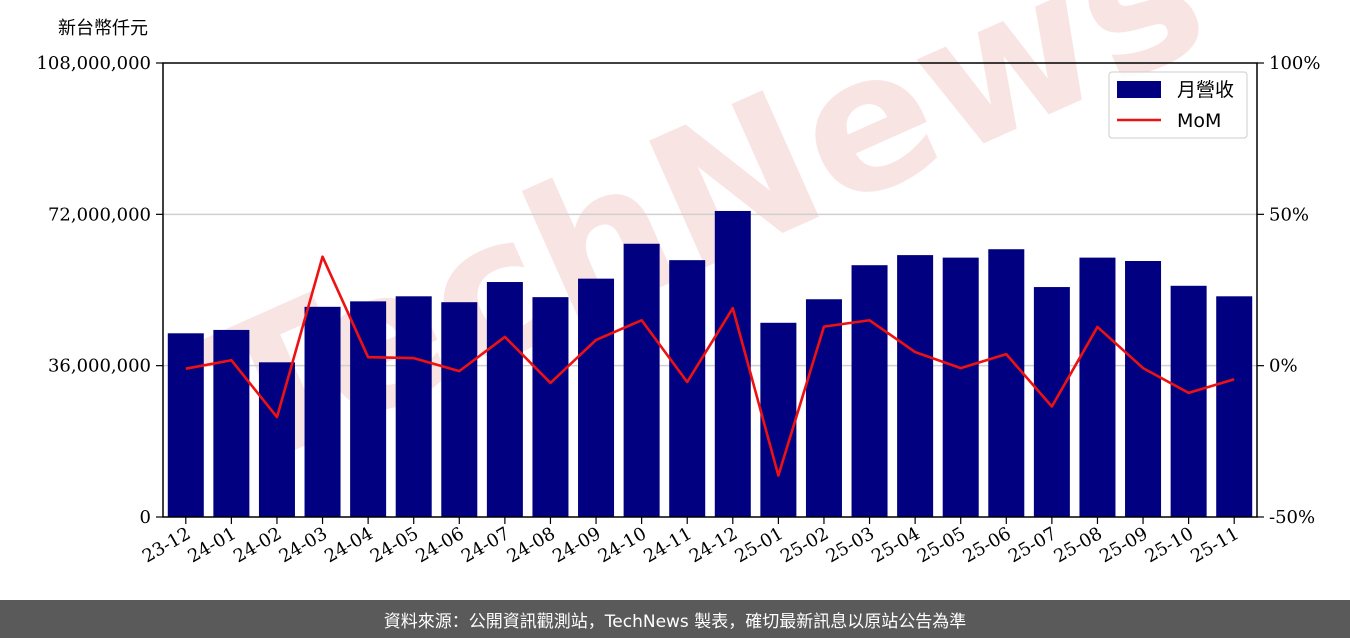 The height and width of the screenshot is (638, 1350). What do you see at coordinates (1139, 89) in the screenshot?
I see `legend-bar-swatch` at bounding box center [1139, 89].